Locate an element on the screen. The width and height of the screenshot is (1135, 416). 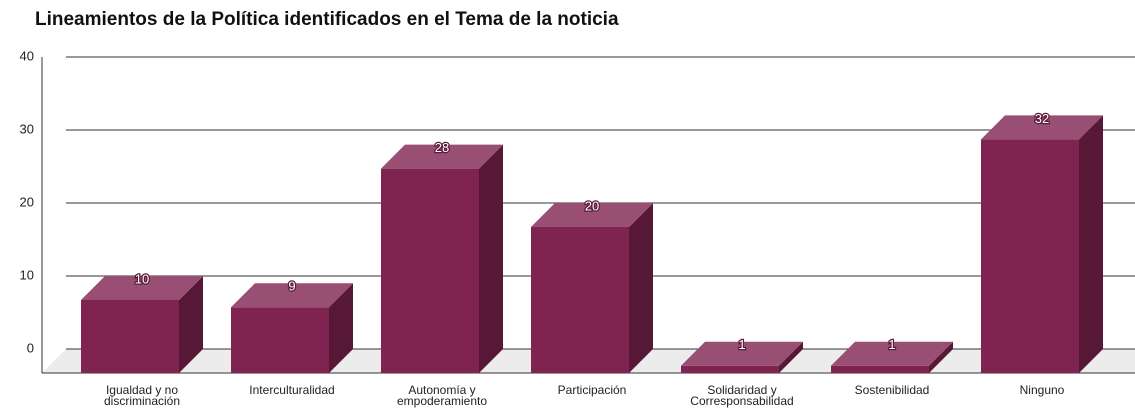
y-tick-label: 30 is located at coordinates (27, 128).